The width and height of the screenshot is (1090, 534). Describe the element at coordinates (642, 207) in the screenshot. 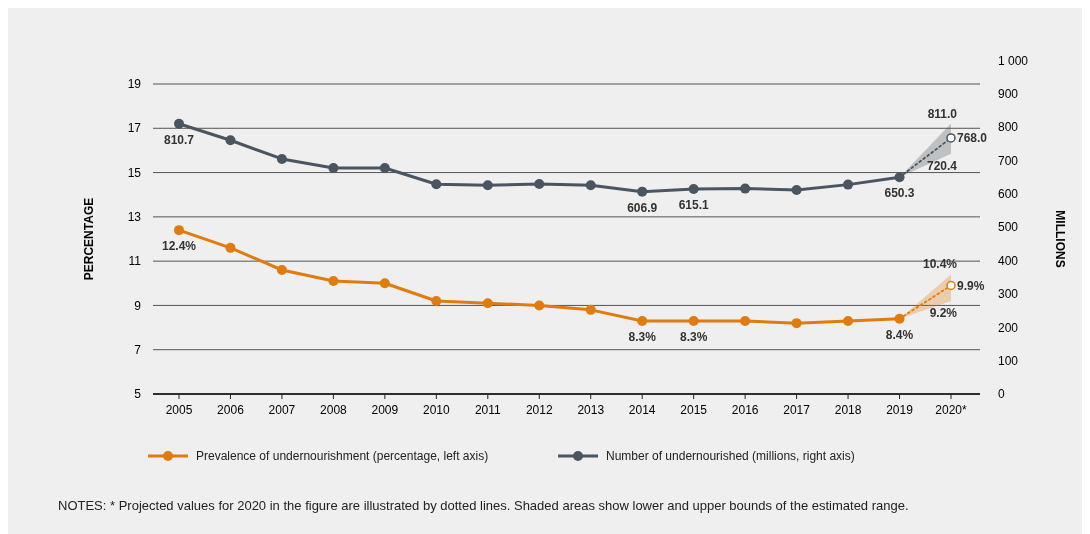

I see `data-label: 606.9` at that location.